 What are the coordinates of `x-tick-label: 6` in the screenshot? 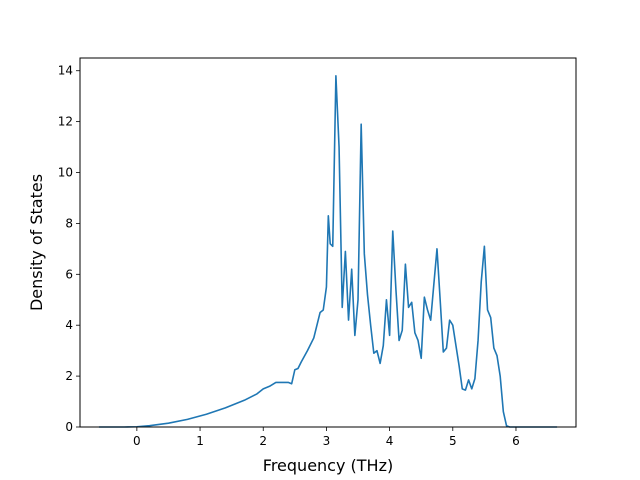 It's located at (516, 441).